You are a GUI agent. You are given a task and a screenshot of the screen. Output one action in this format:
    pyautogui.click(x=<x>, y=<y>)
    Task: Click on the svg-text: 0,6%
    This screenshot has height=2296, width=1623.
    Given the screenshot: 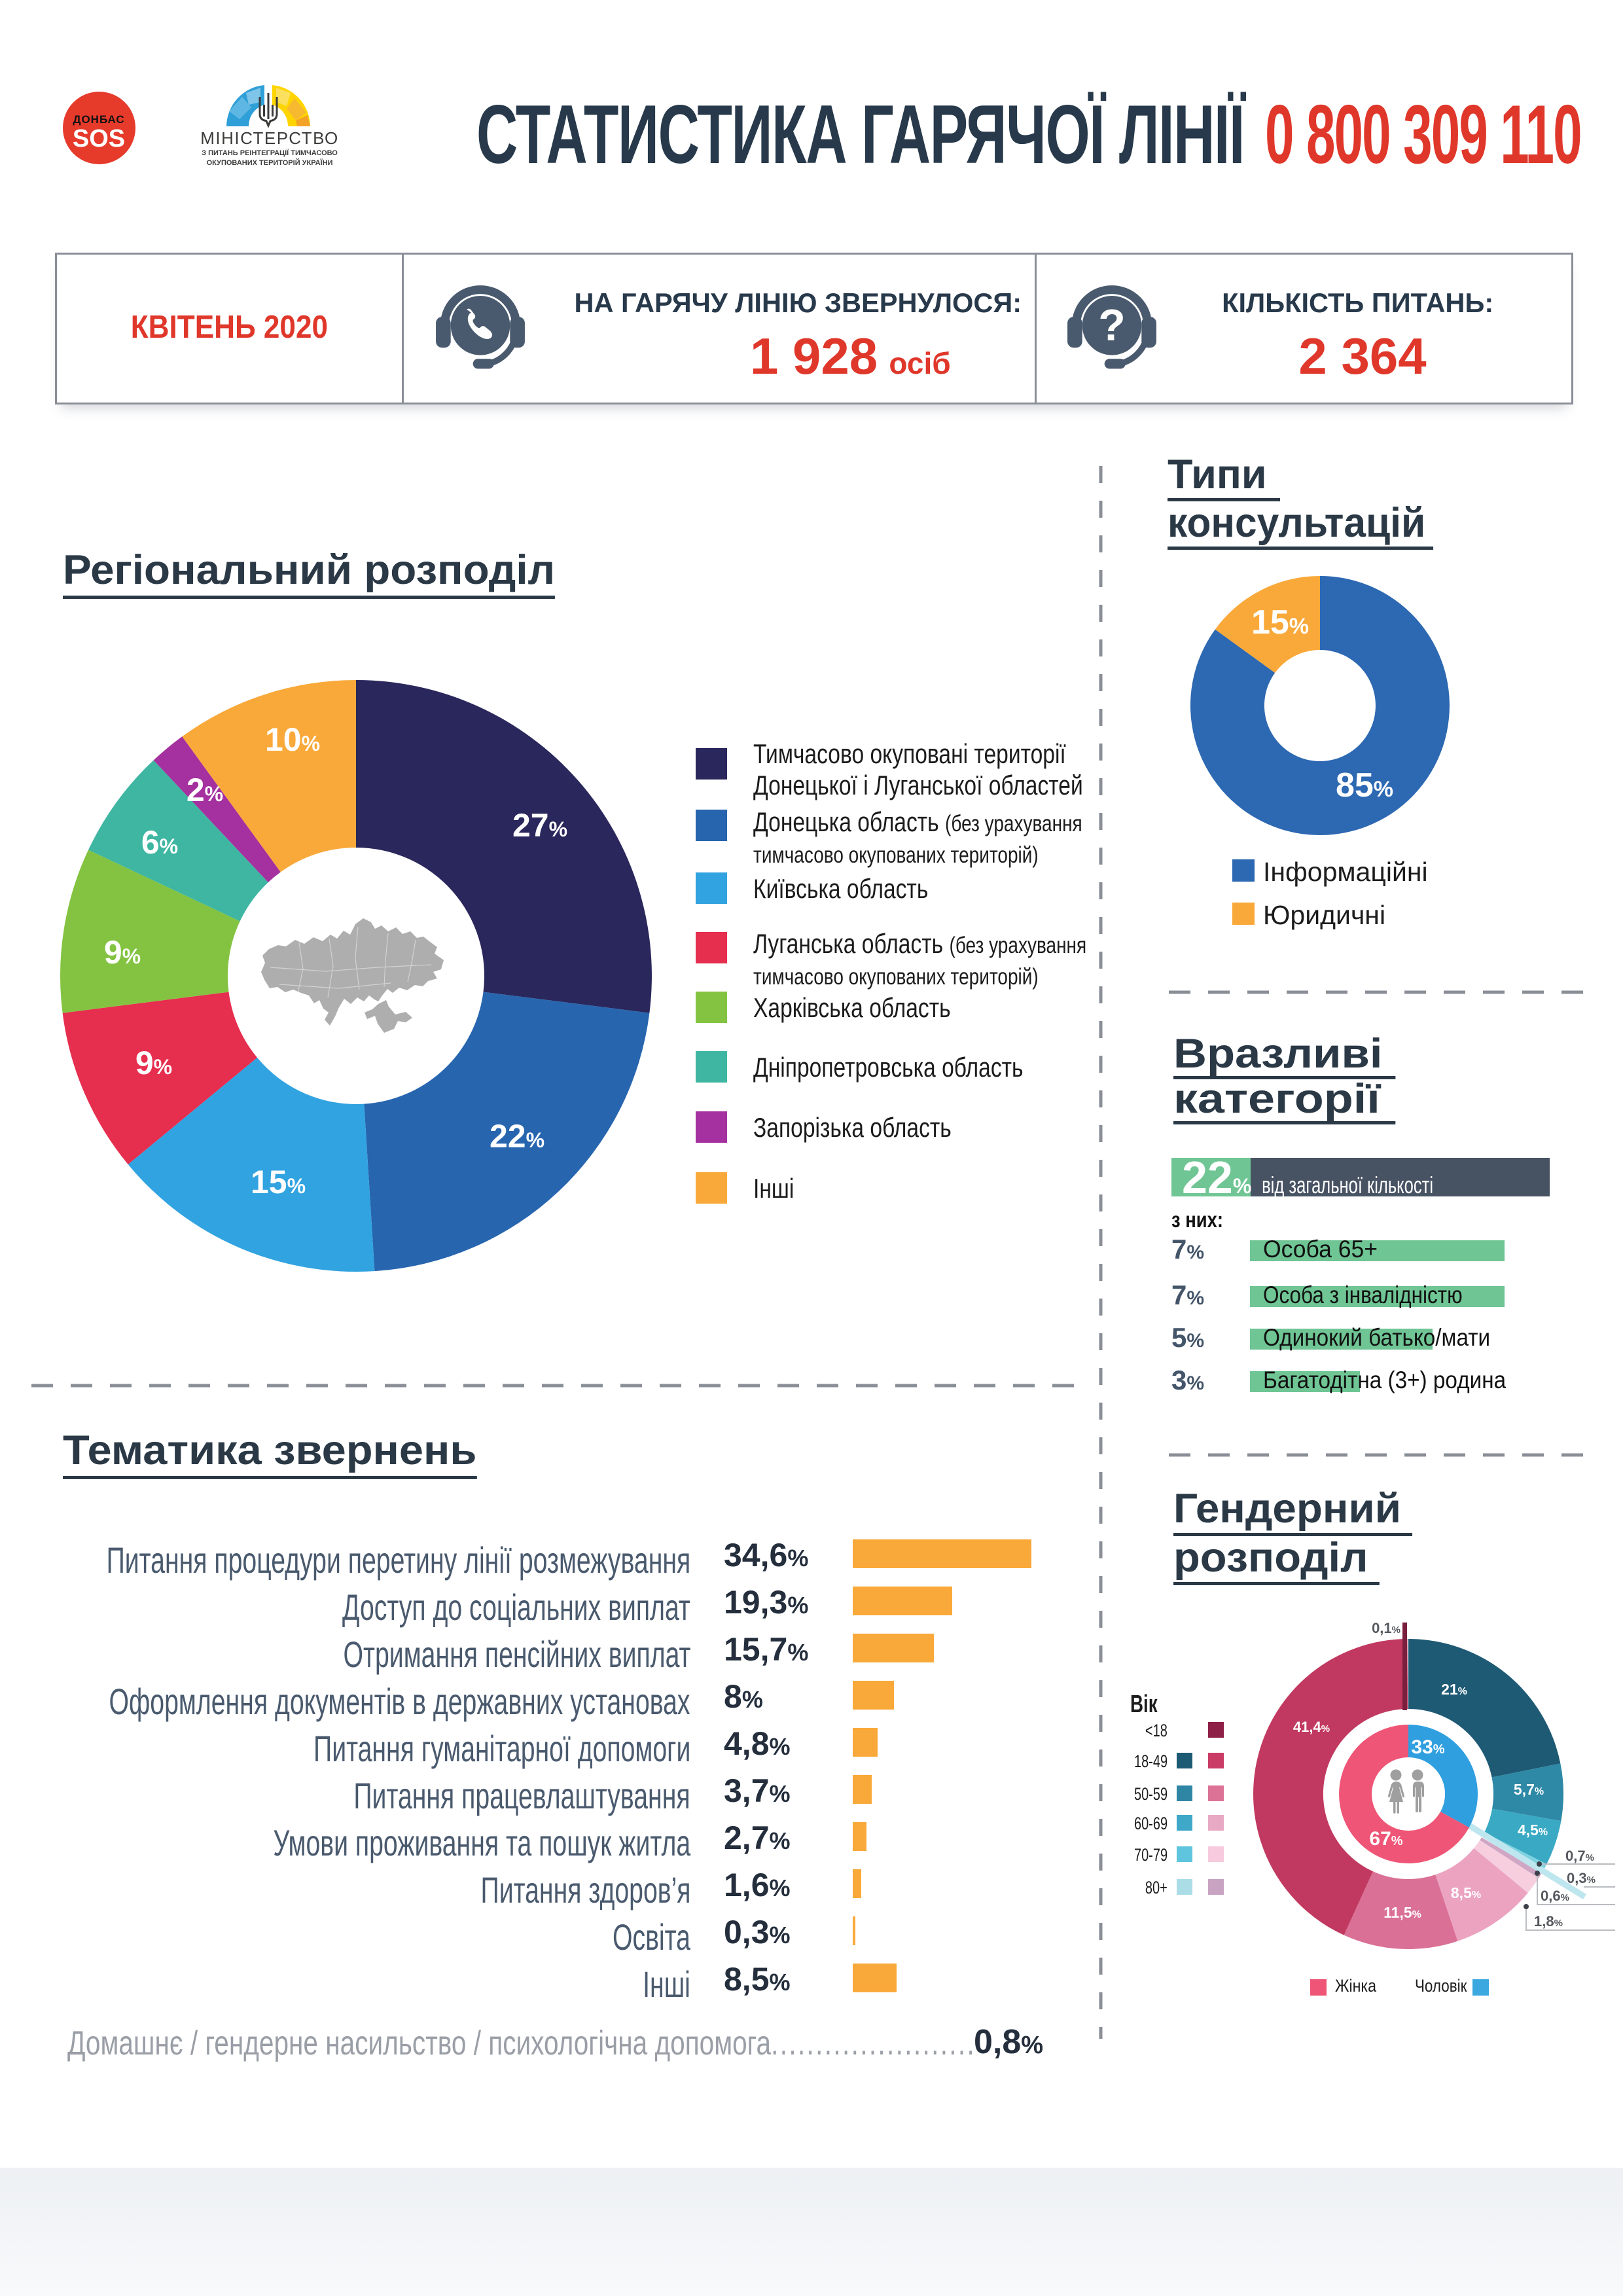 What is the action you would take?
    pyautogui.click(x=1555, y=1896)
    